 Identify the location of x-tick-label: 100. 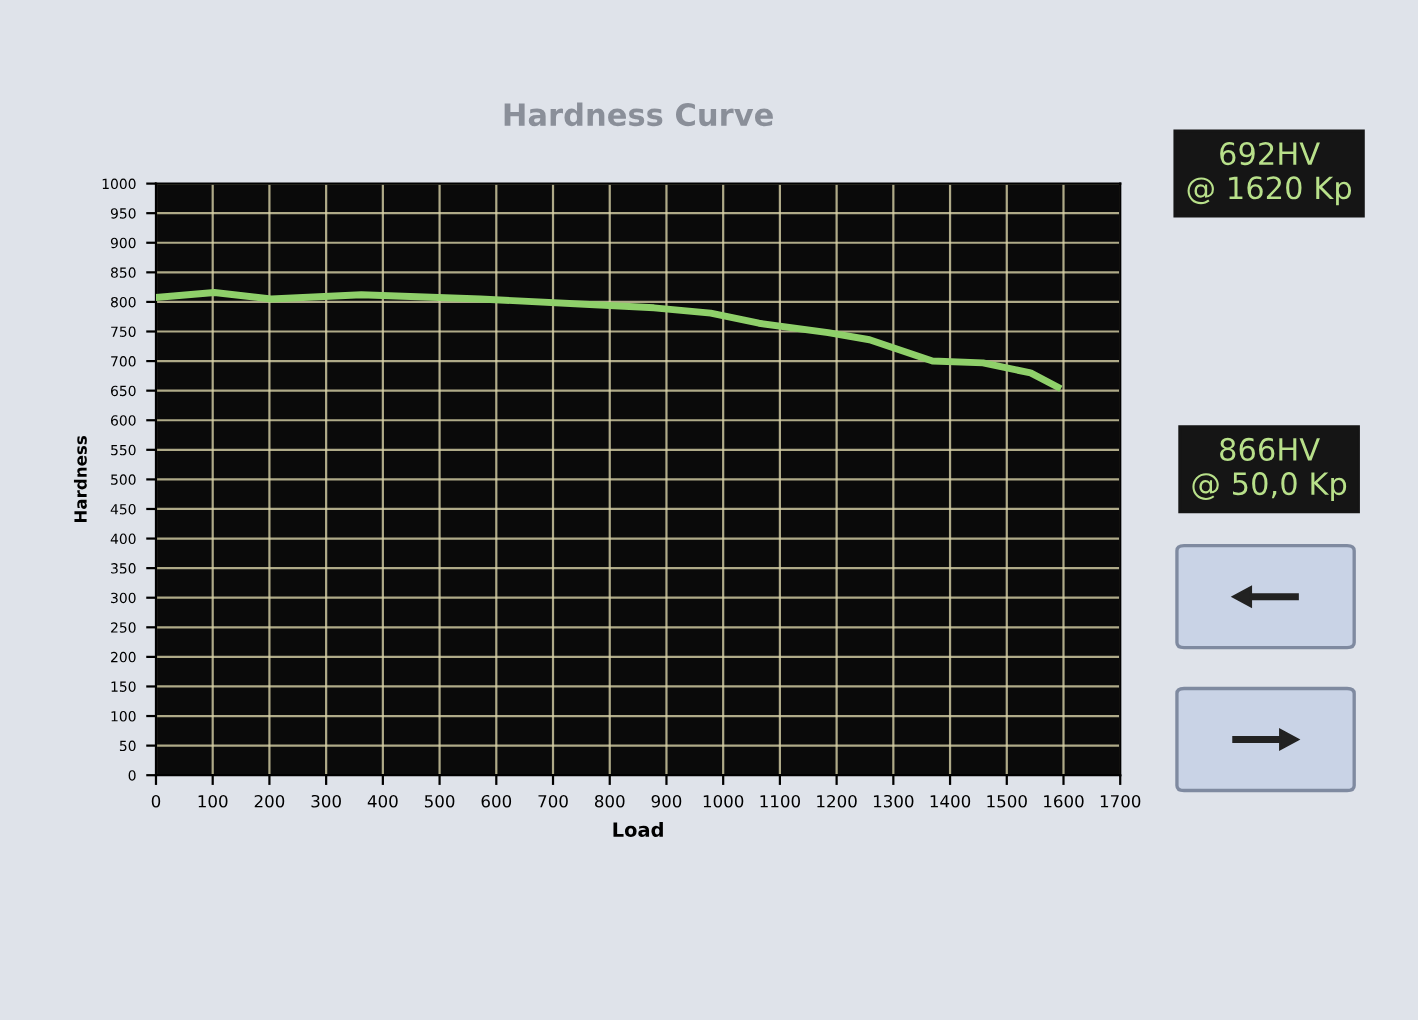
(213, 801).